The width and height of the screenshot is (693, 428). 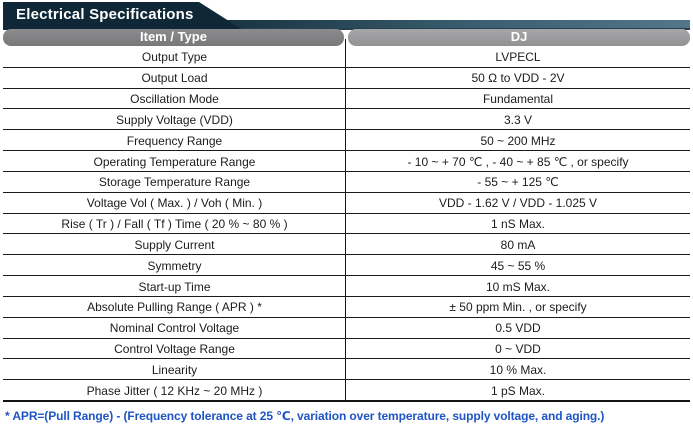 I want to click on table-row: Control Voltage Range 0 ~ VDD, so click(x=346, y=349).